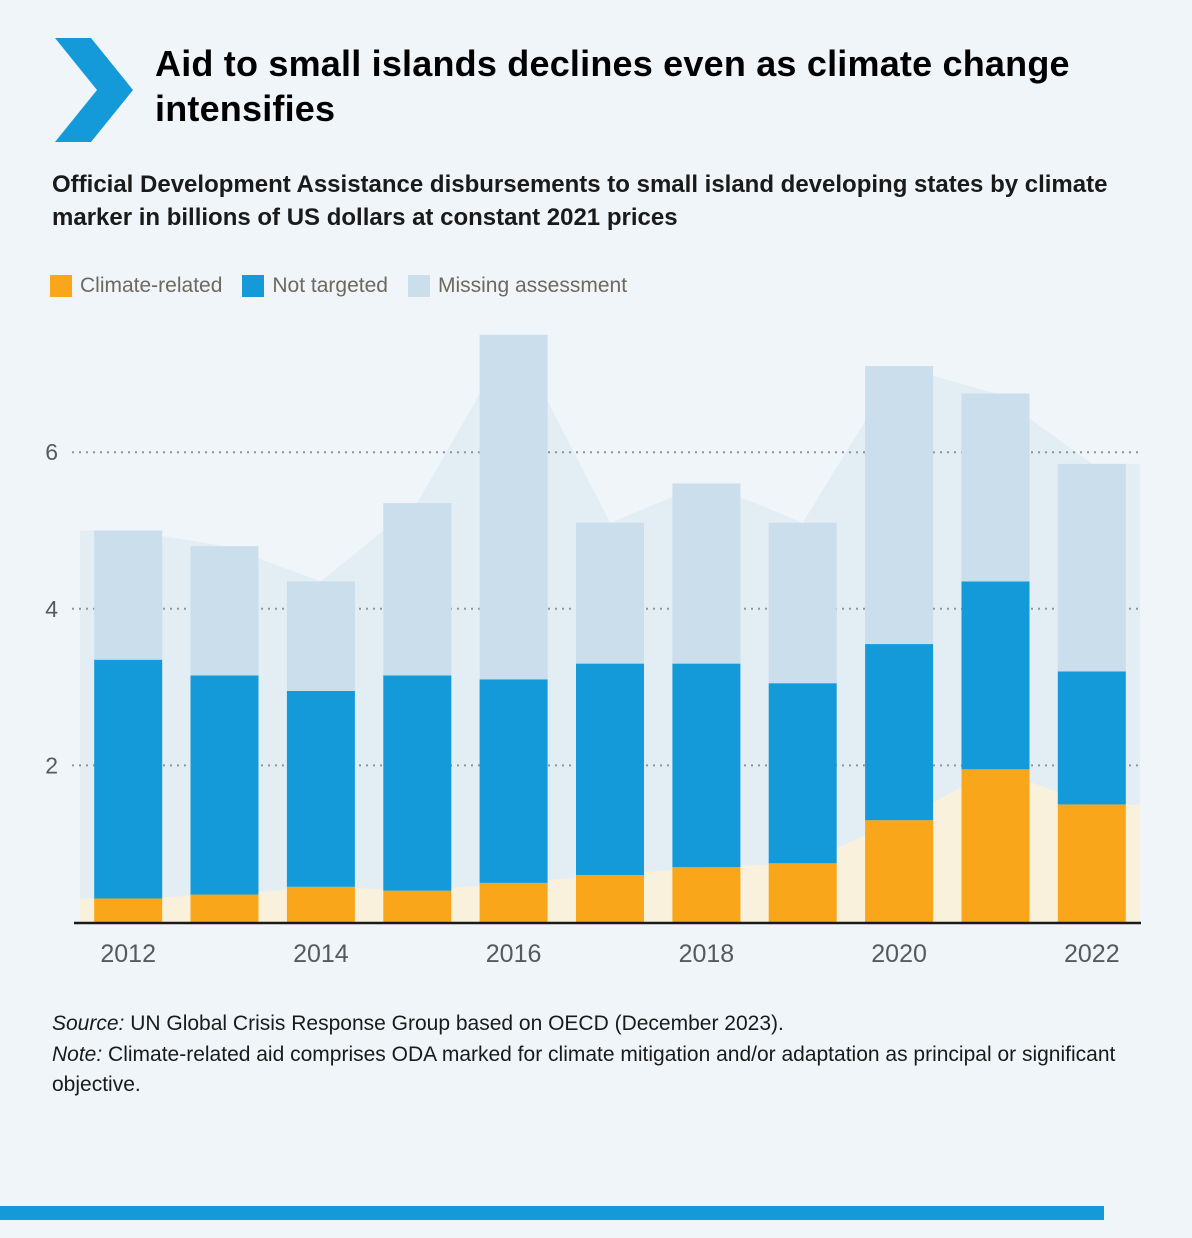  What do you see at coordinates (51, 452) in the screenshot?
I see `y-tick-label: 6` at bounding box center [51, 452].